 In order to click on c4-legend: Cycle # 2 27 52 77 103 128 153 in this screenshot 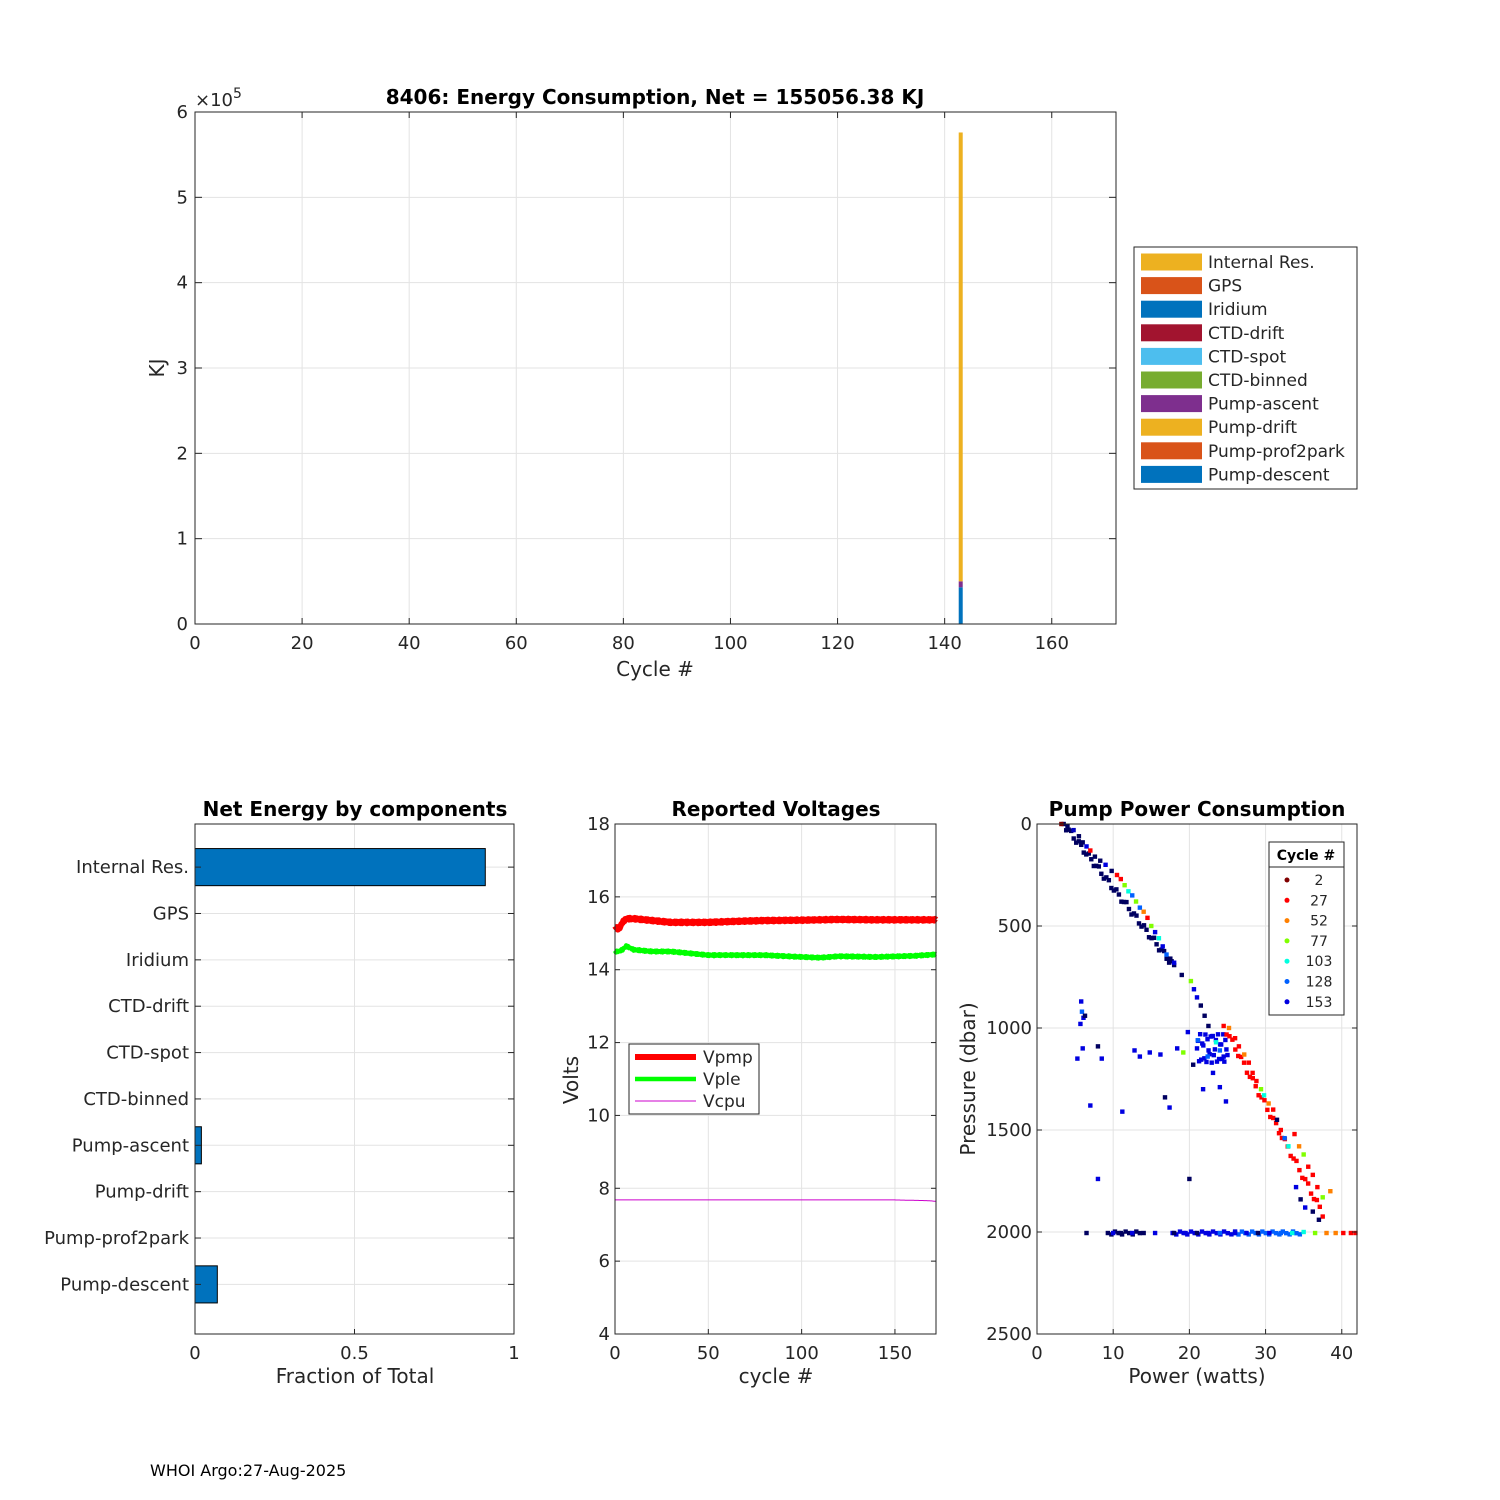, I will do `click(1306, 928)`.